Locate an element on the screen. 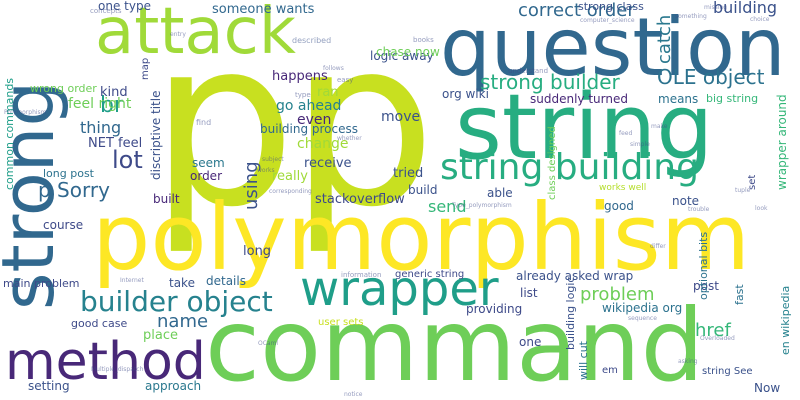 The image size is (800, 400). word: method is located at coordinates (105, 362).